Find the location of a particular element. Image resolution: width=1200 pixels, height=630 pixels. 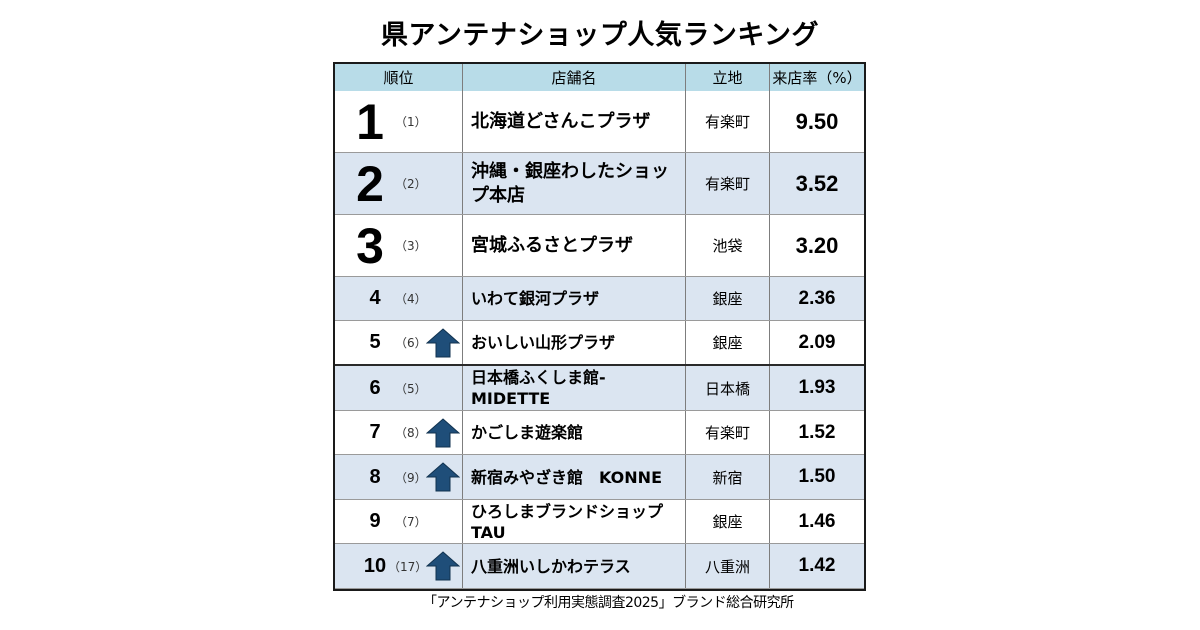

visit-rate: 1.93 is located at coordinates (817, 387).